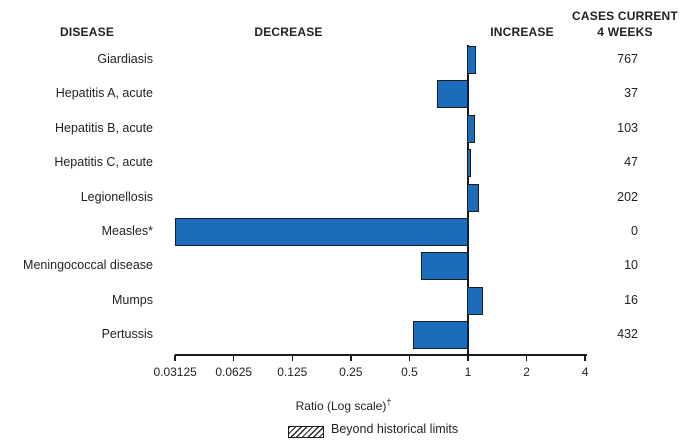  I want to click on cases-value: 202, so click(627, 196).